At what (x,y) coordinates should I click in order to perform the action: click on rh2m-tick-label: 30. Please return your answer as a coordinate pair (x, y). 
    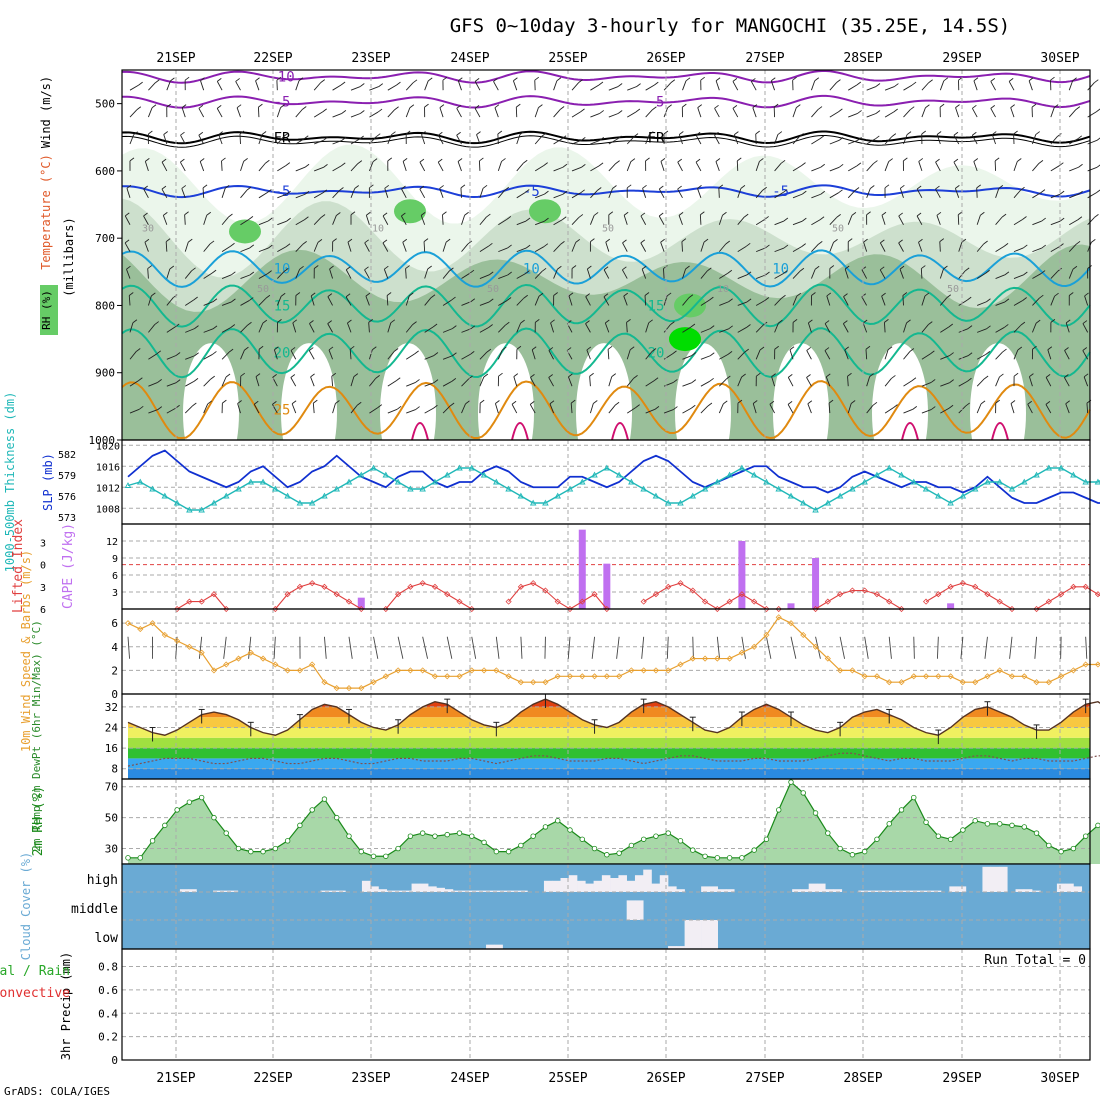
    Looking at the image, I should click on (111, 849).